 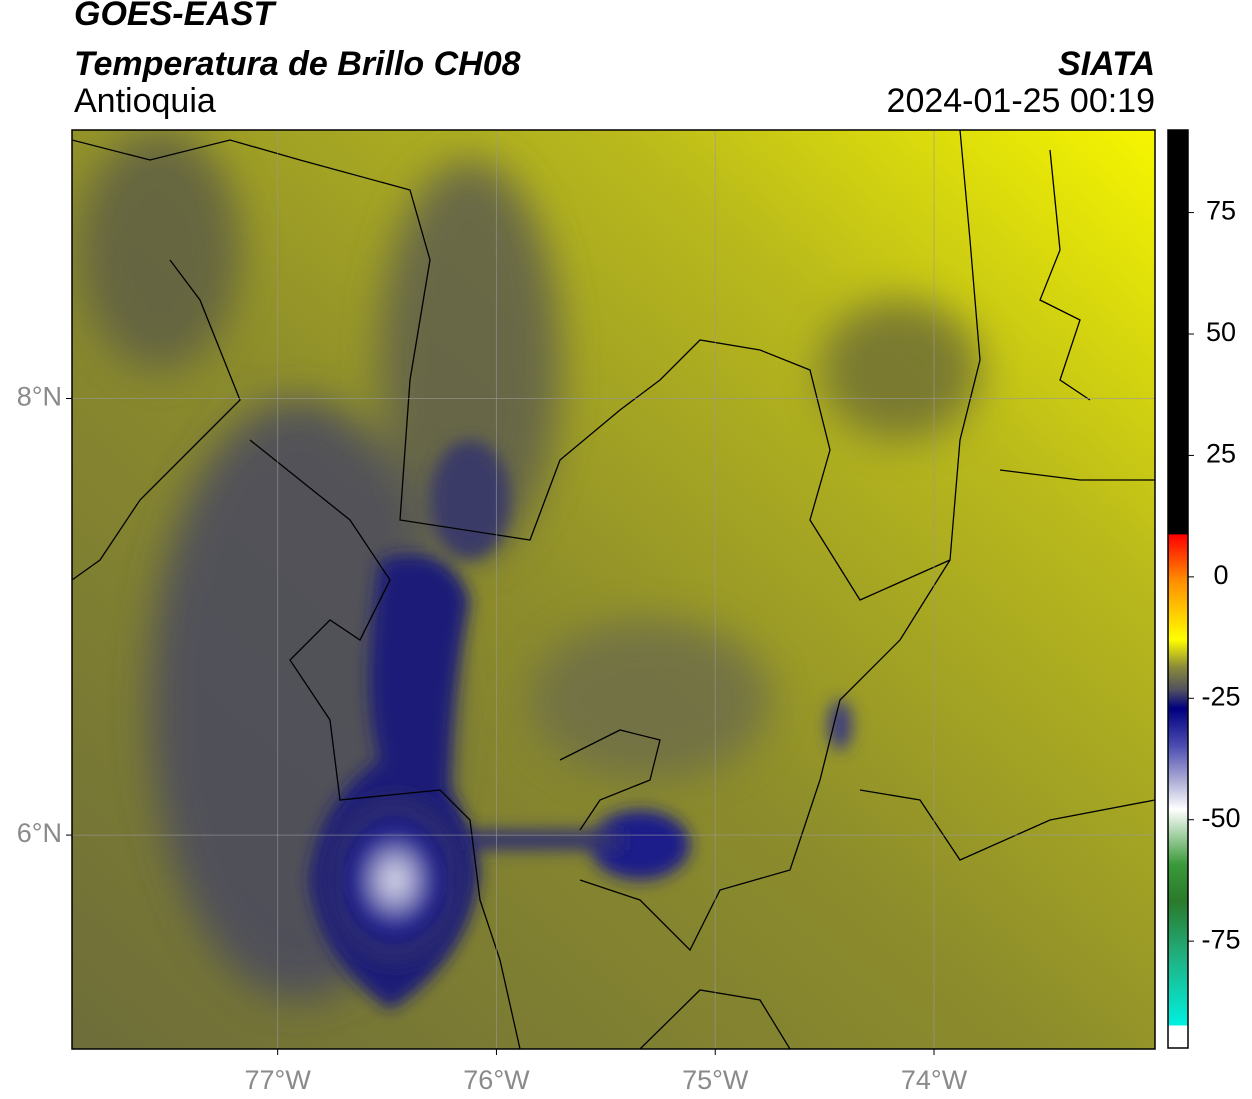 I want to click on x-tick-label: 76°W, so click(x=496, y=1080).